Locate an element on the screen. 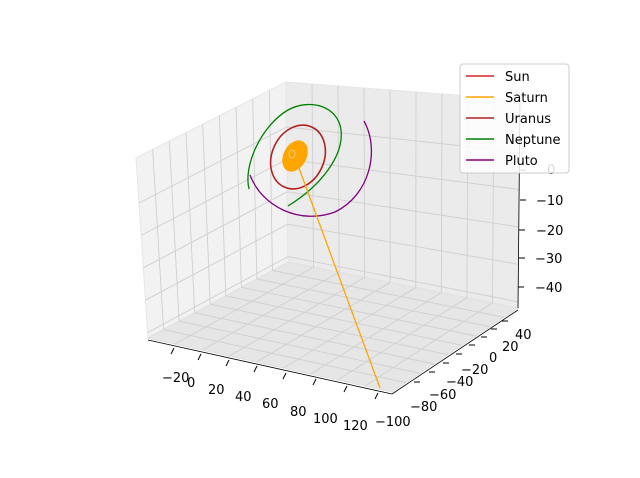 The height and width of the screenshot is (478, 640). x-tick-label: −20 is located at coordinates (175, 378).